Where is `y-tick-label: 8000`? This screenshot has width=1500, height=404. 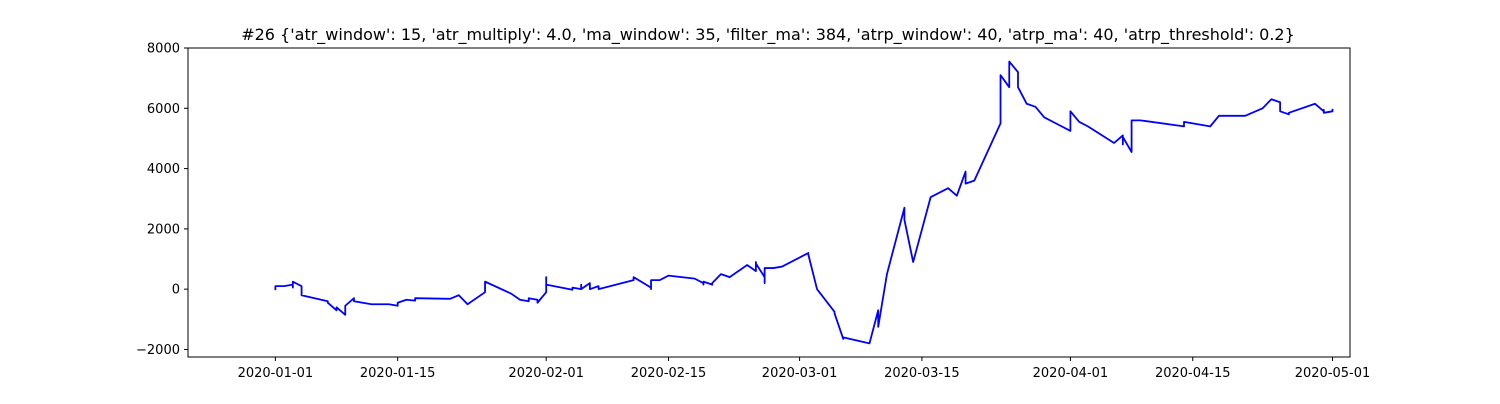 y-tick-label: 8000 is located at coordinates (163, 49).